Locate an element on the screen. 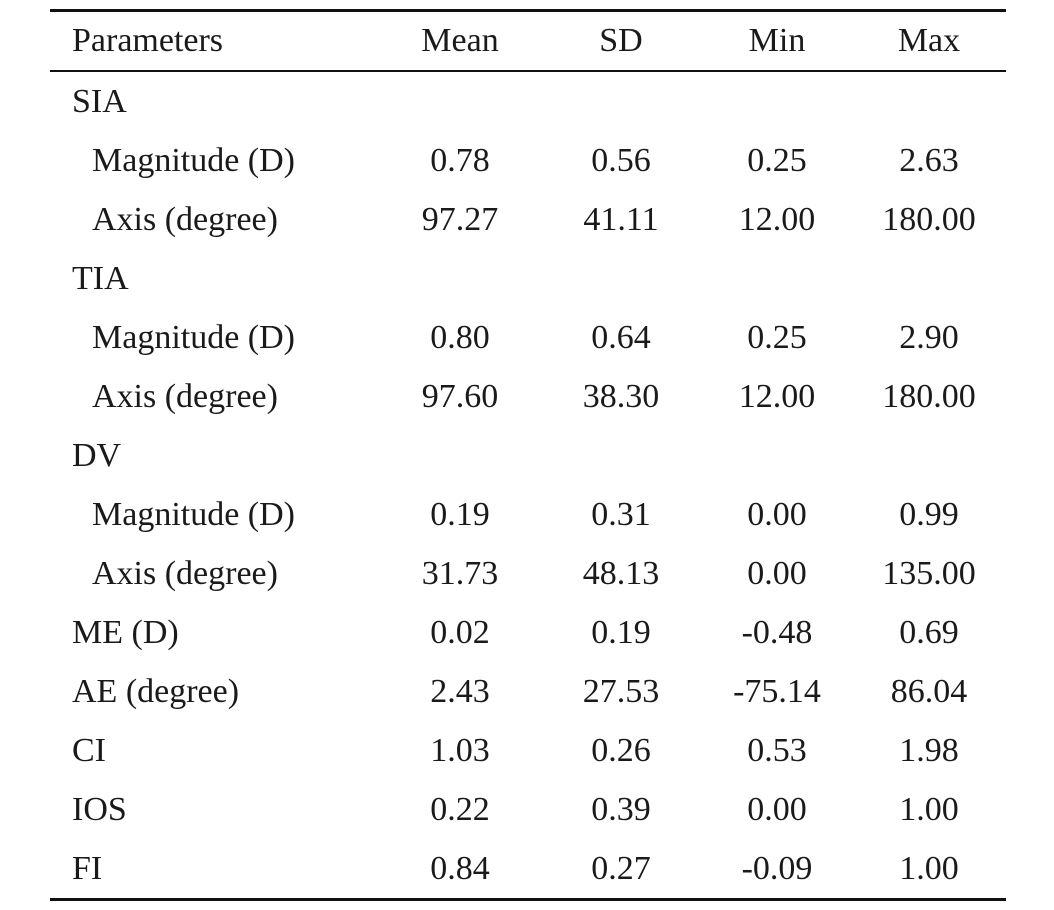 The height and width of the screenshot is (910, 1054). cell-sd: 0.19 is located at coordinates (621, 632).